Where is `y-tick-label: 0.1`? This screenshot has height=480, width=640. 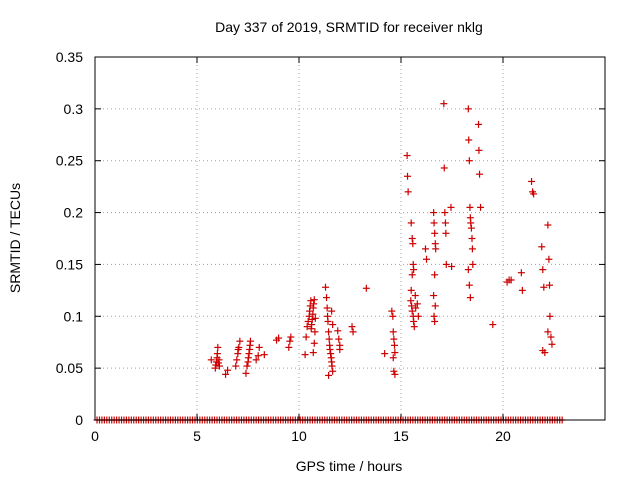
y-tick-label: 0.1 is located at coordinates (74, 316).